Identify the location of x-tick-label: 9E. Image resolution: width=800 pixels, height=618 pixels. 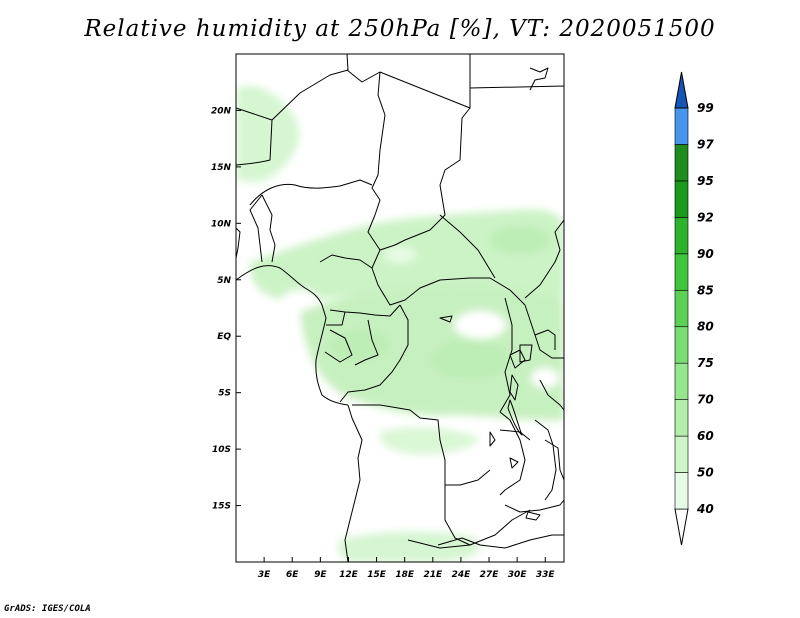
(320, 575).